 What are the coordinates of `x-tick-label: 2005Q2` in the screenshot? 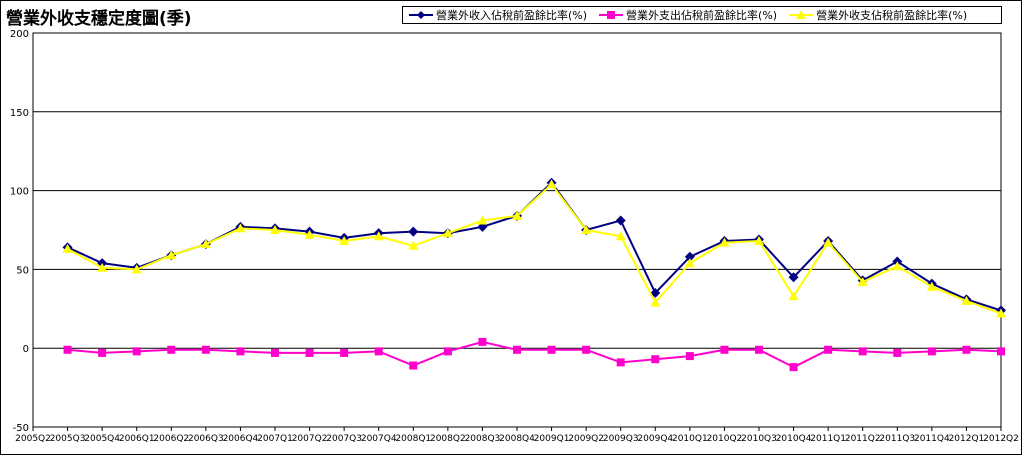 It's located at (33, 439).